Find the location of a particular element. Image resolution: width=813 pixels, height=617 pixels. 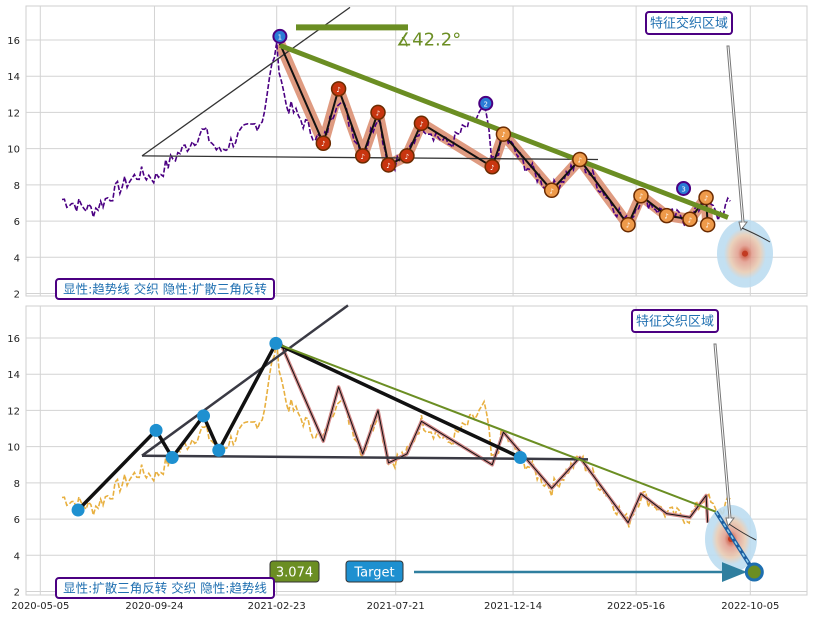

numbered-point-label: 3 is located at coordinates (683, 189).